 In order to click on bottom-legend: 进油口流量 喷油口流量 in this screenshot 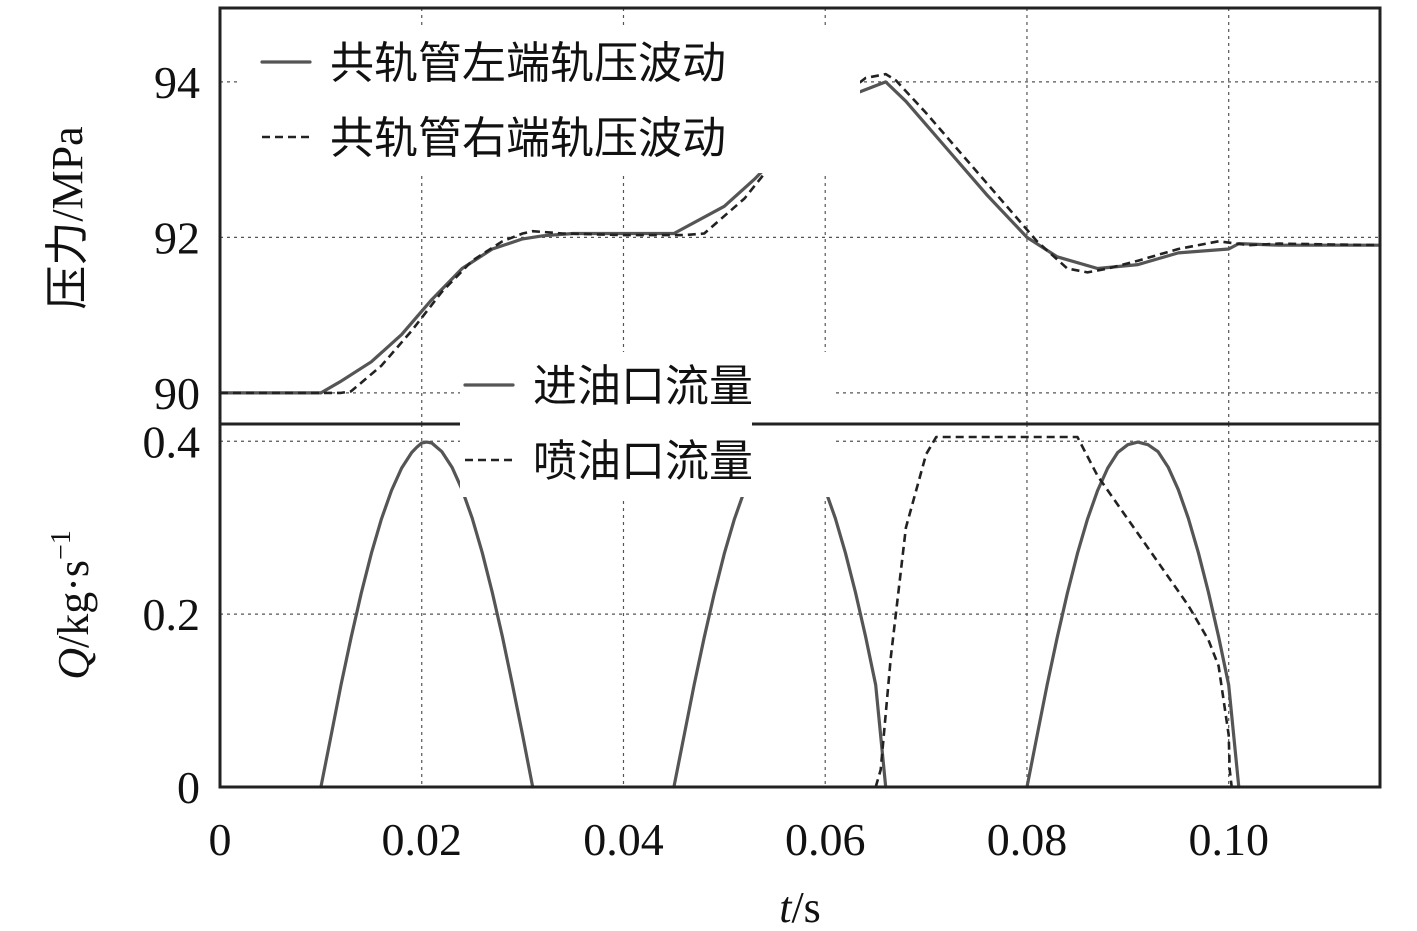, I will do `click(647, 424)`.